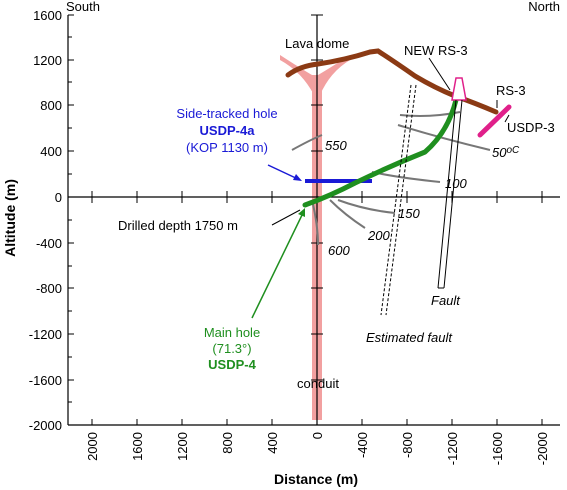 The image size is (567, 490). Describe the element at coordinates (452, 448) in the screenshot. I see `x-tick-label: -1200` at that location.